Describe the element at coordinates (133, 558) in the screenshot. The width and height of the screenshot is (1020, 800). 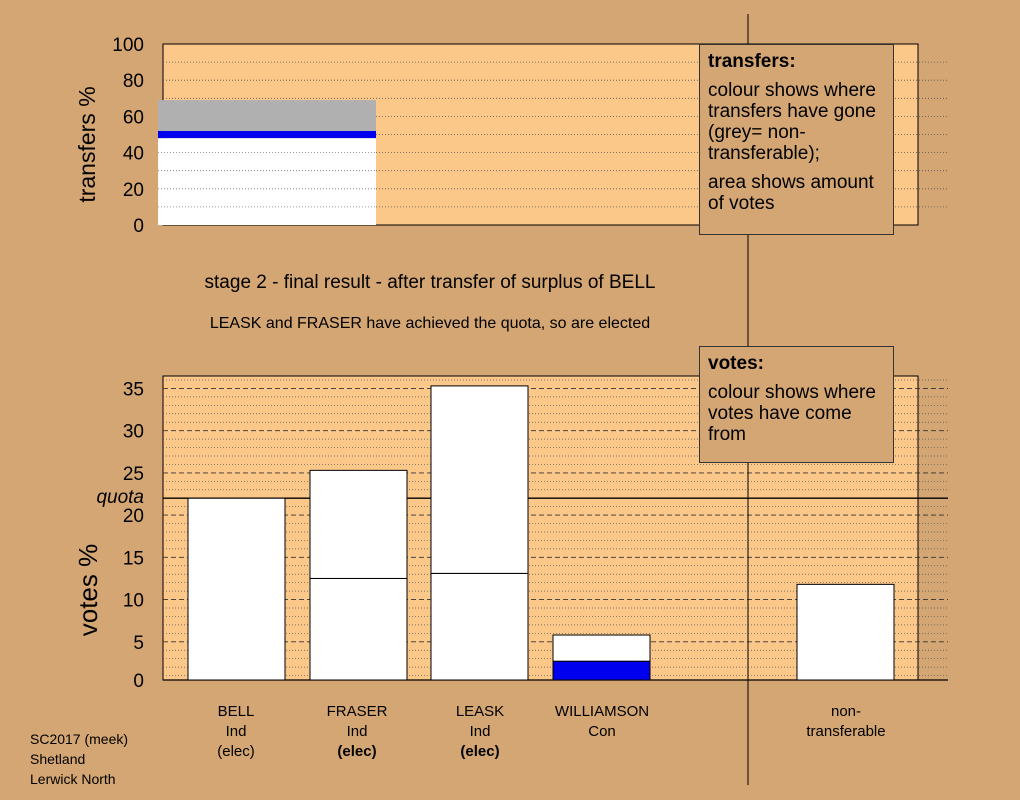
I see `votes-tick-label: 15` at that location.